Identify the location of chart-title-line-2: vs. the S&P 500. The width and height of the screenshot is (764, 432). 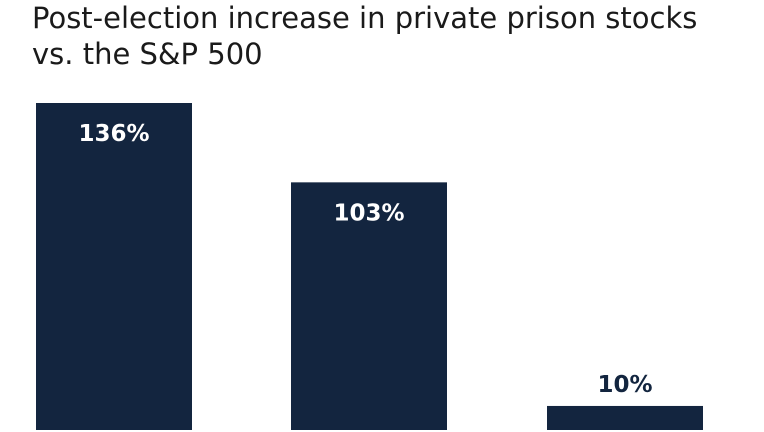
(147, 54).